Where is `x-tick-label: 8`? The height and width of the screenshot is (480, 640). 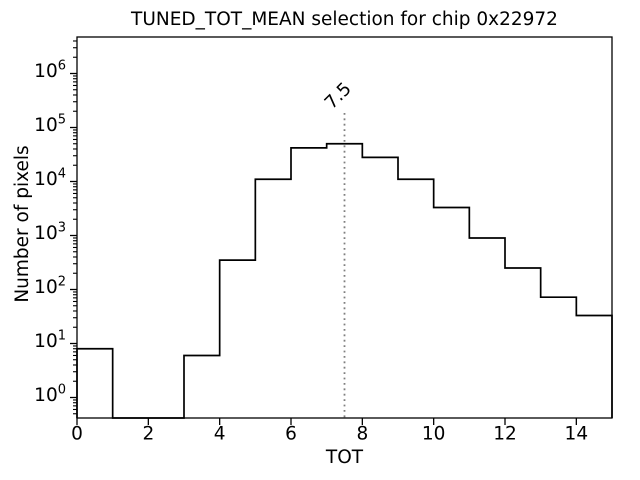 x-tick-label: 8 is located at coordinates (362, 434).